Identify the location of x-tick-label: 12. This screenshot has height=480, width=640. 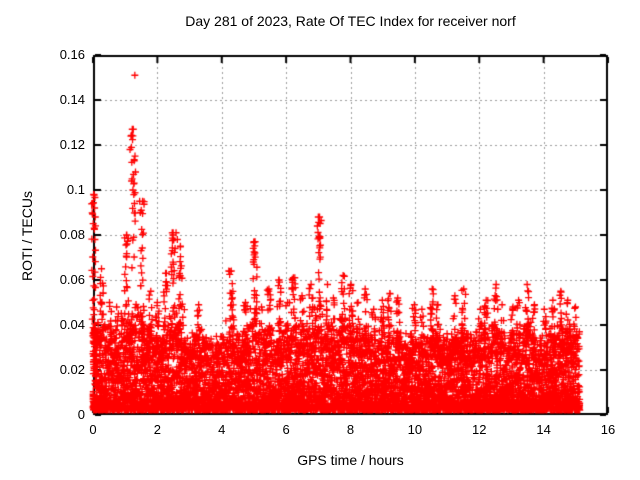
(479, 429).